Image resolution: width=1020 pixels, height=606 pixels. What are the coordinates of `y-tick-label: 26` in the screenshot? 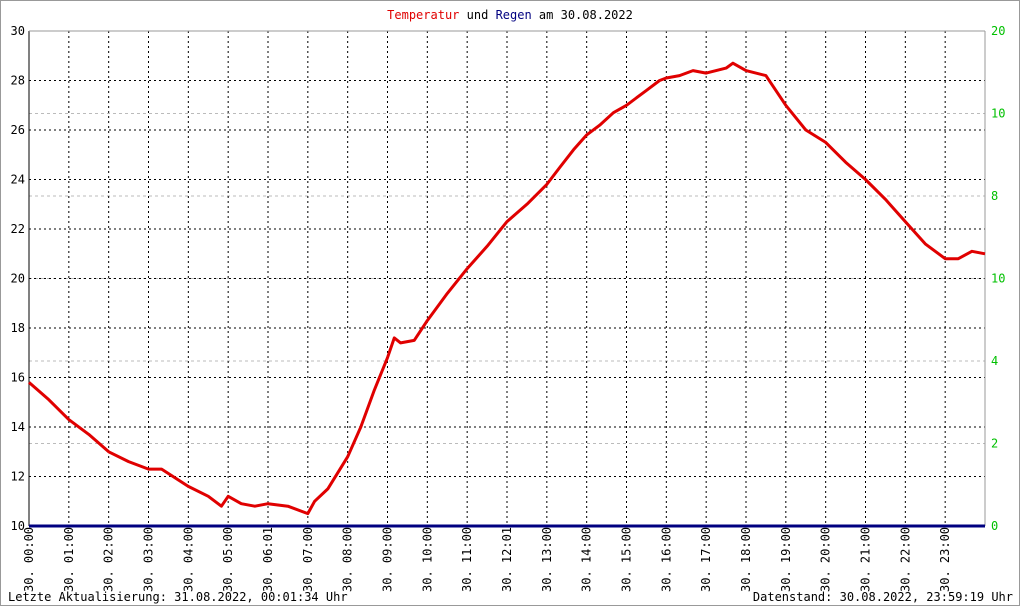 It's located at (18, 130).